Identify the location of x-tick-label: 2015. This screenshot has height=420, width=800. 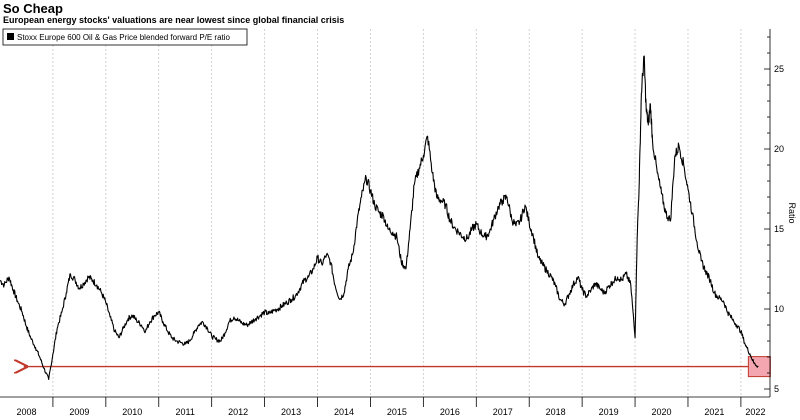
(397, 412).